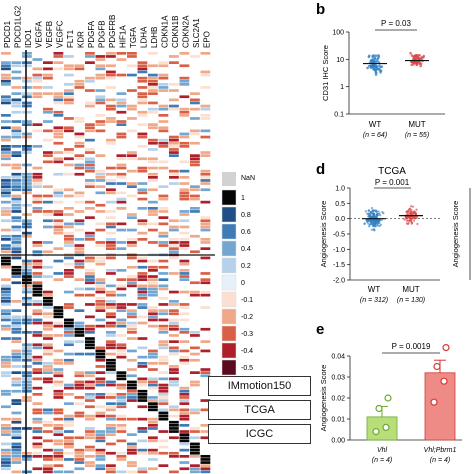  What do you see at coordinates (382, 450) in the screenshot?
I see `category-label: Vhl` at bounding box center [382, 450].